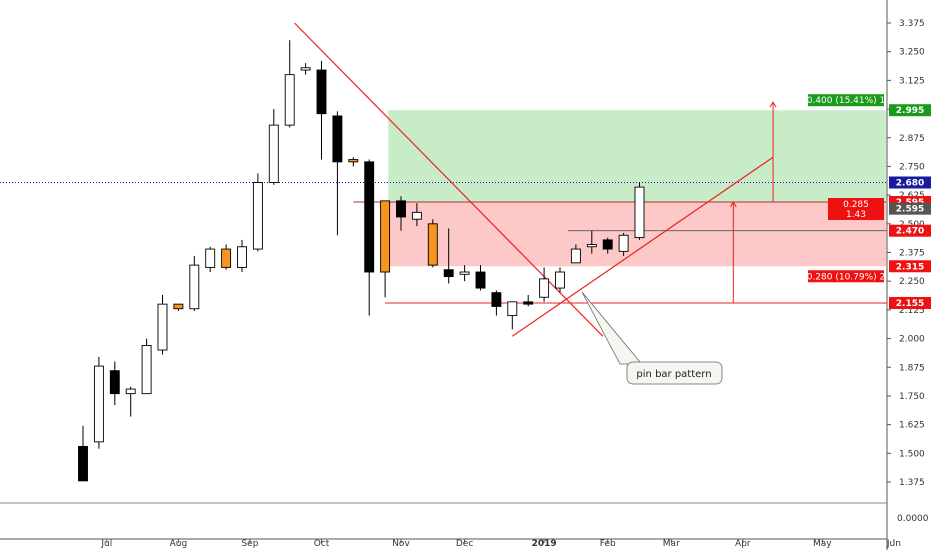 Image resolution: width=932 pixels, height=550 pixels. I want to click on profit-label: 0.400 (15.41%) 1, so click(846, 101).